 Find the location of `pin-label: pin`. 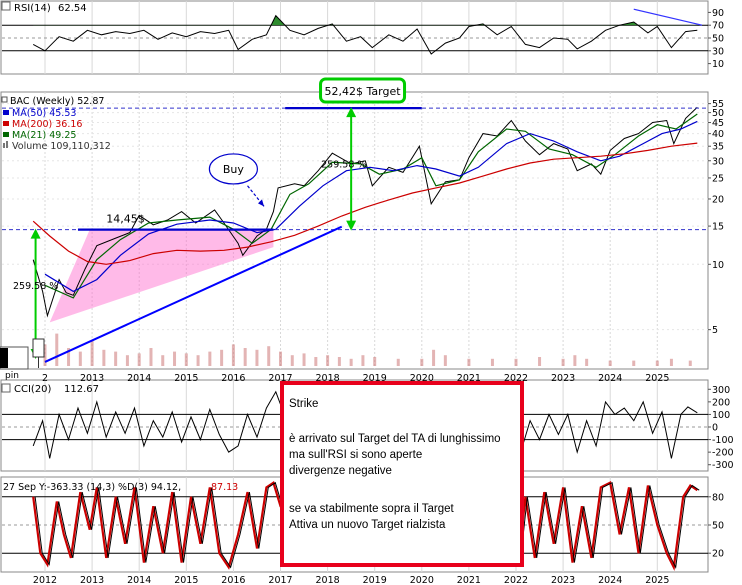

pin-label: pin is located at coordinates (12, 376).